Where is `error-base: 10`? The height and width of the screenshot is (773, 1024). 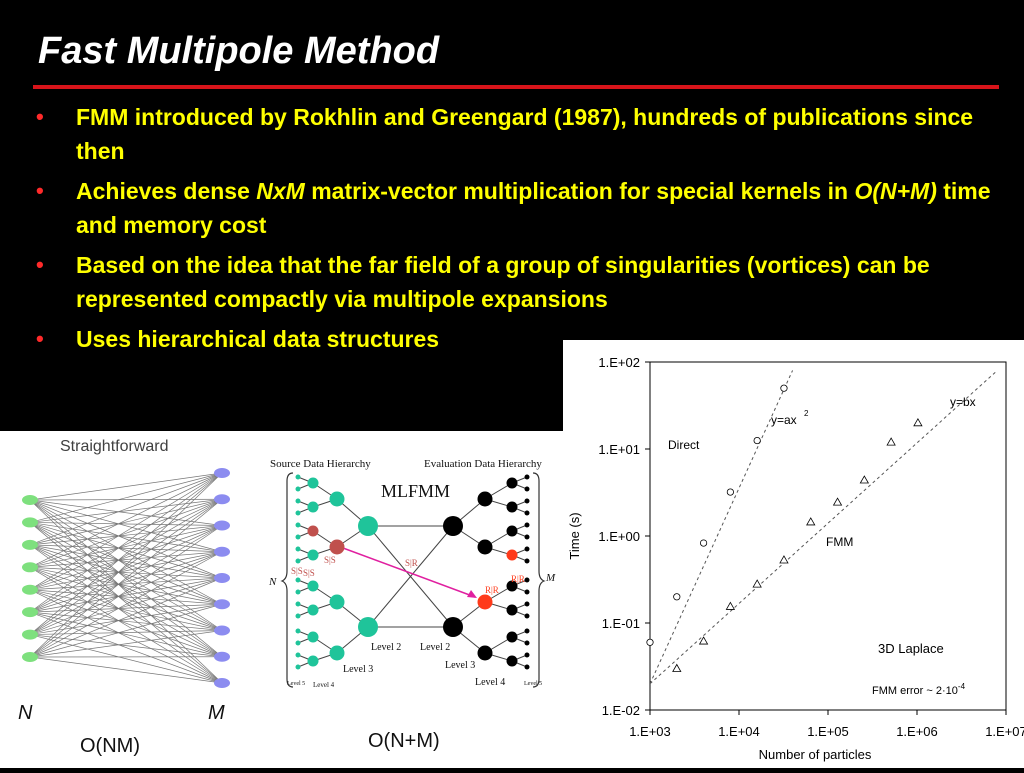 error-base: 10 is located at coordinates (952, 691).